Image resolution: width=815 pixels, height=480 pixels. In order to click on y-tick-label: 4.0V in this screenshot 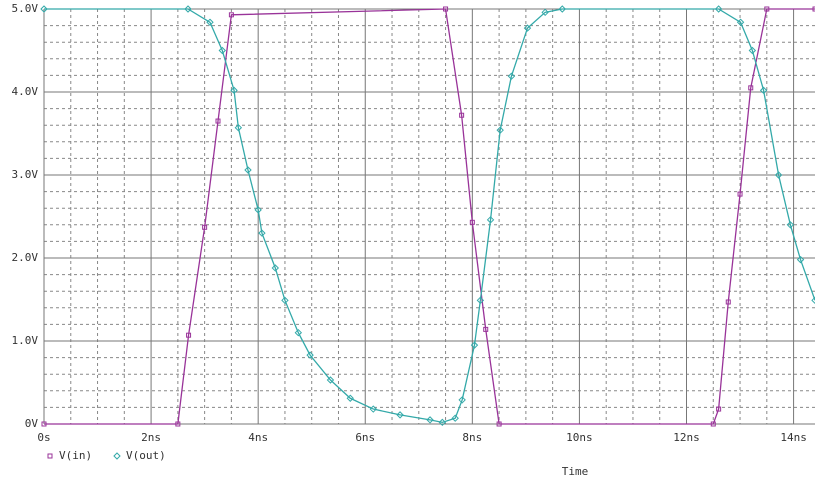, I will do `click(25, 91)`.